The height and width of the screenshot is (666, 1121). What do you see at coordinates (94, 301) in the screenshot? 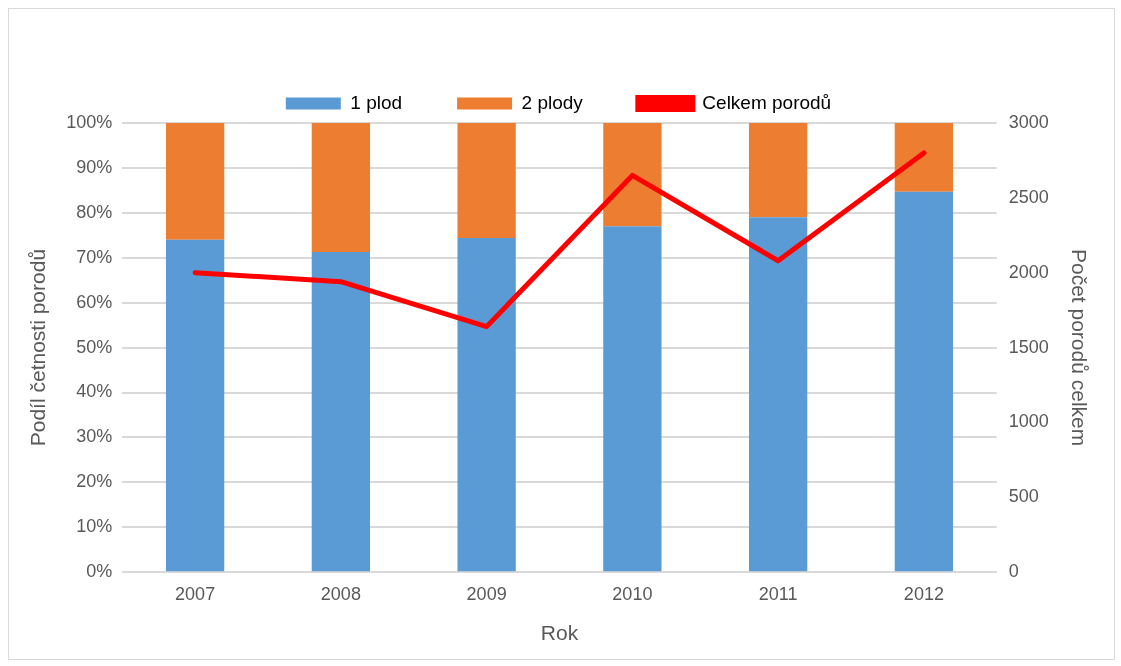
I see `y-tick-label: 60%` at bounding box center [94, 301].